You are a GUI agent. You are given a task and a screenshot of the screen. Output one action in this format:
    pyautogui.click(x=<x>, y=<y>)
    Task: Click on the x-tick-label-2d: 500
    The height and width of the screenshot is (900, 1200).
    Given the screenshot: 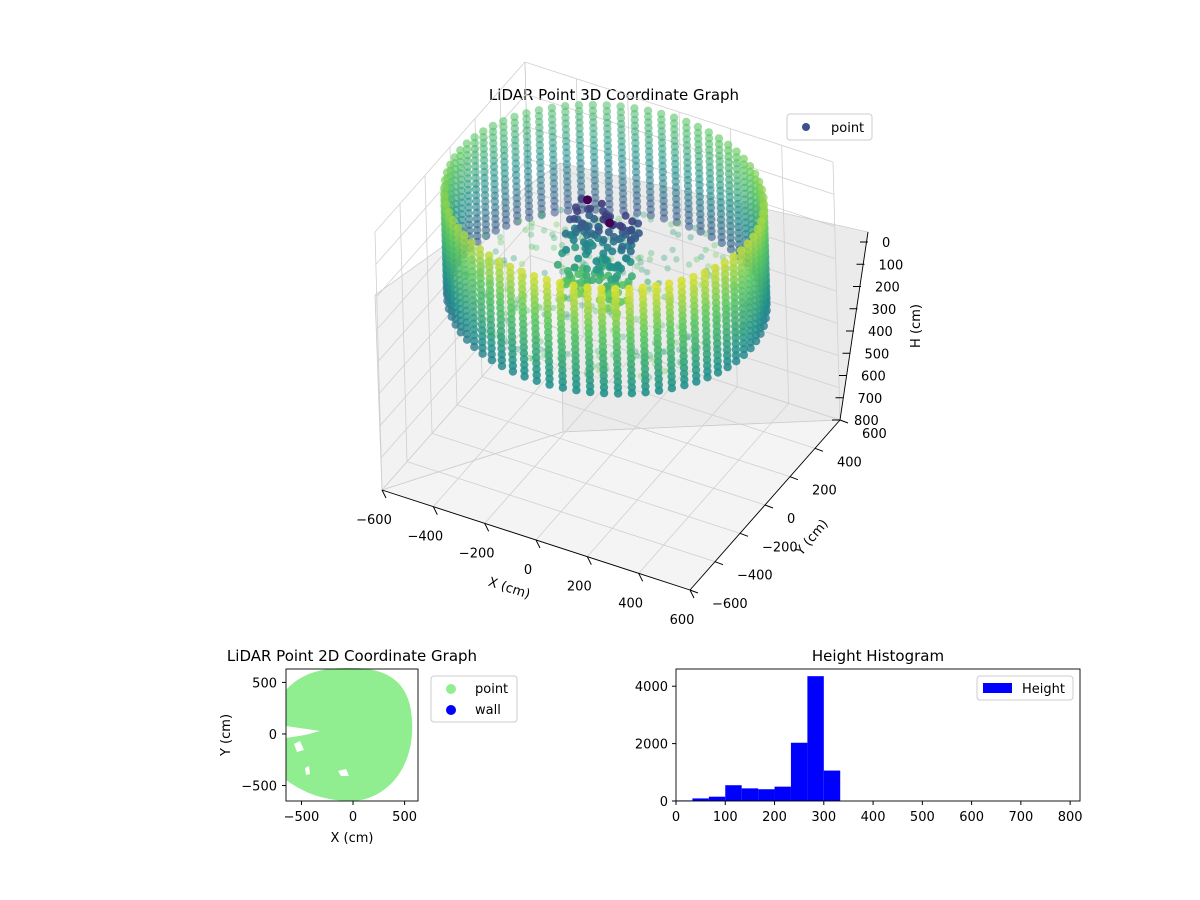 What is the action you would take?
    pyautogui.click(x=404, y=817)
    